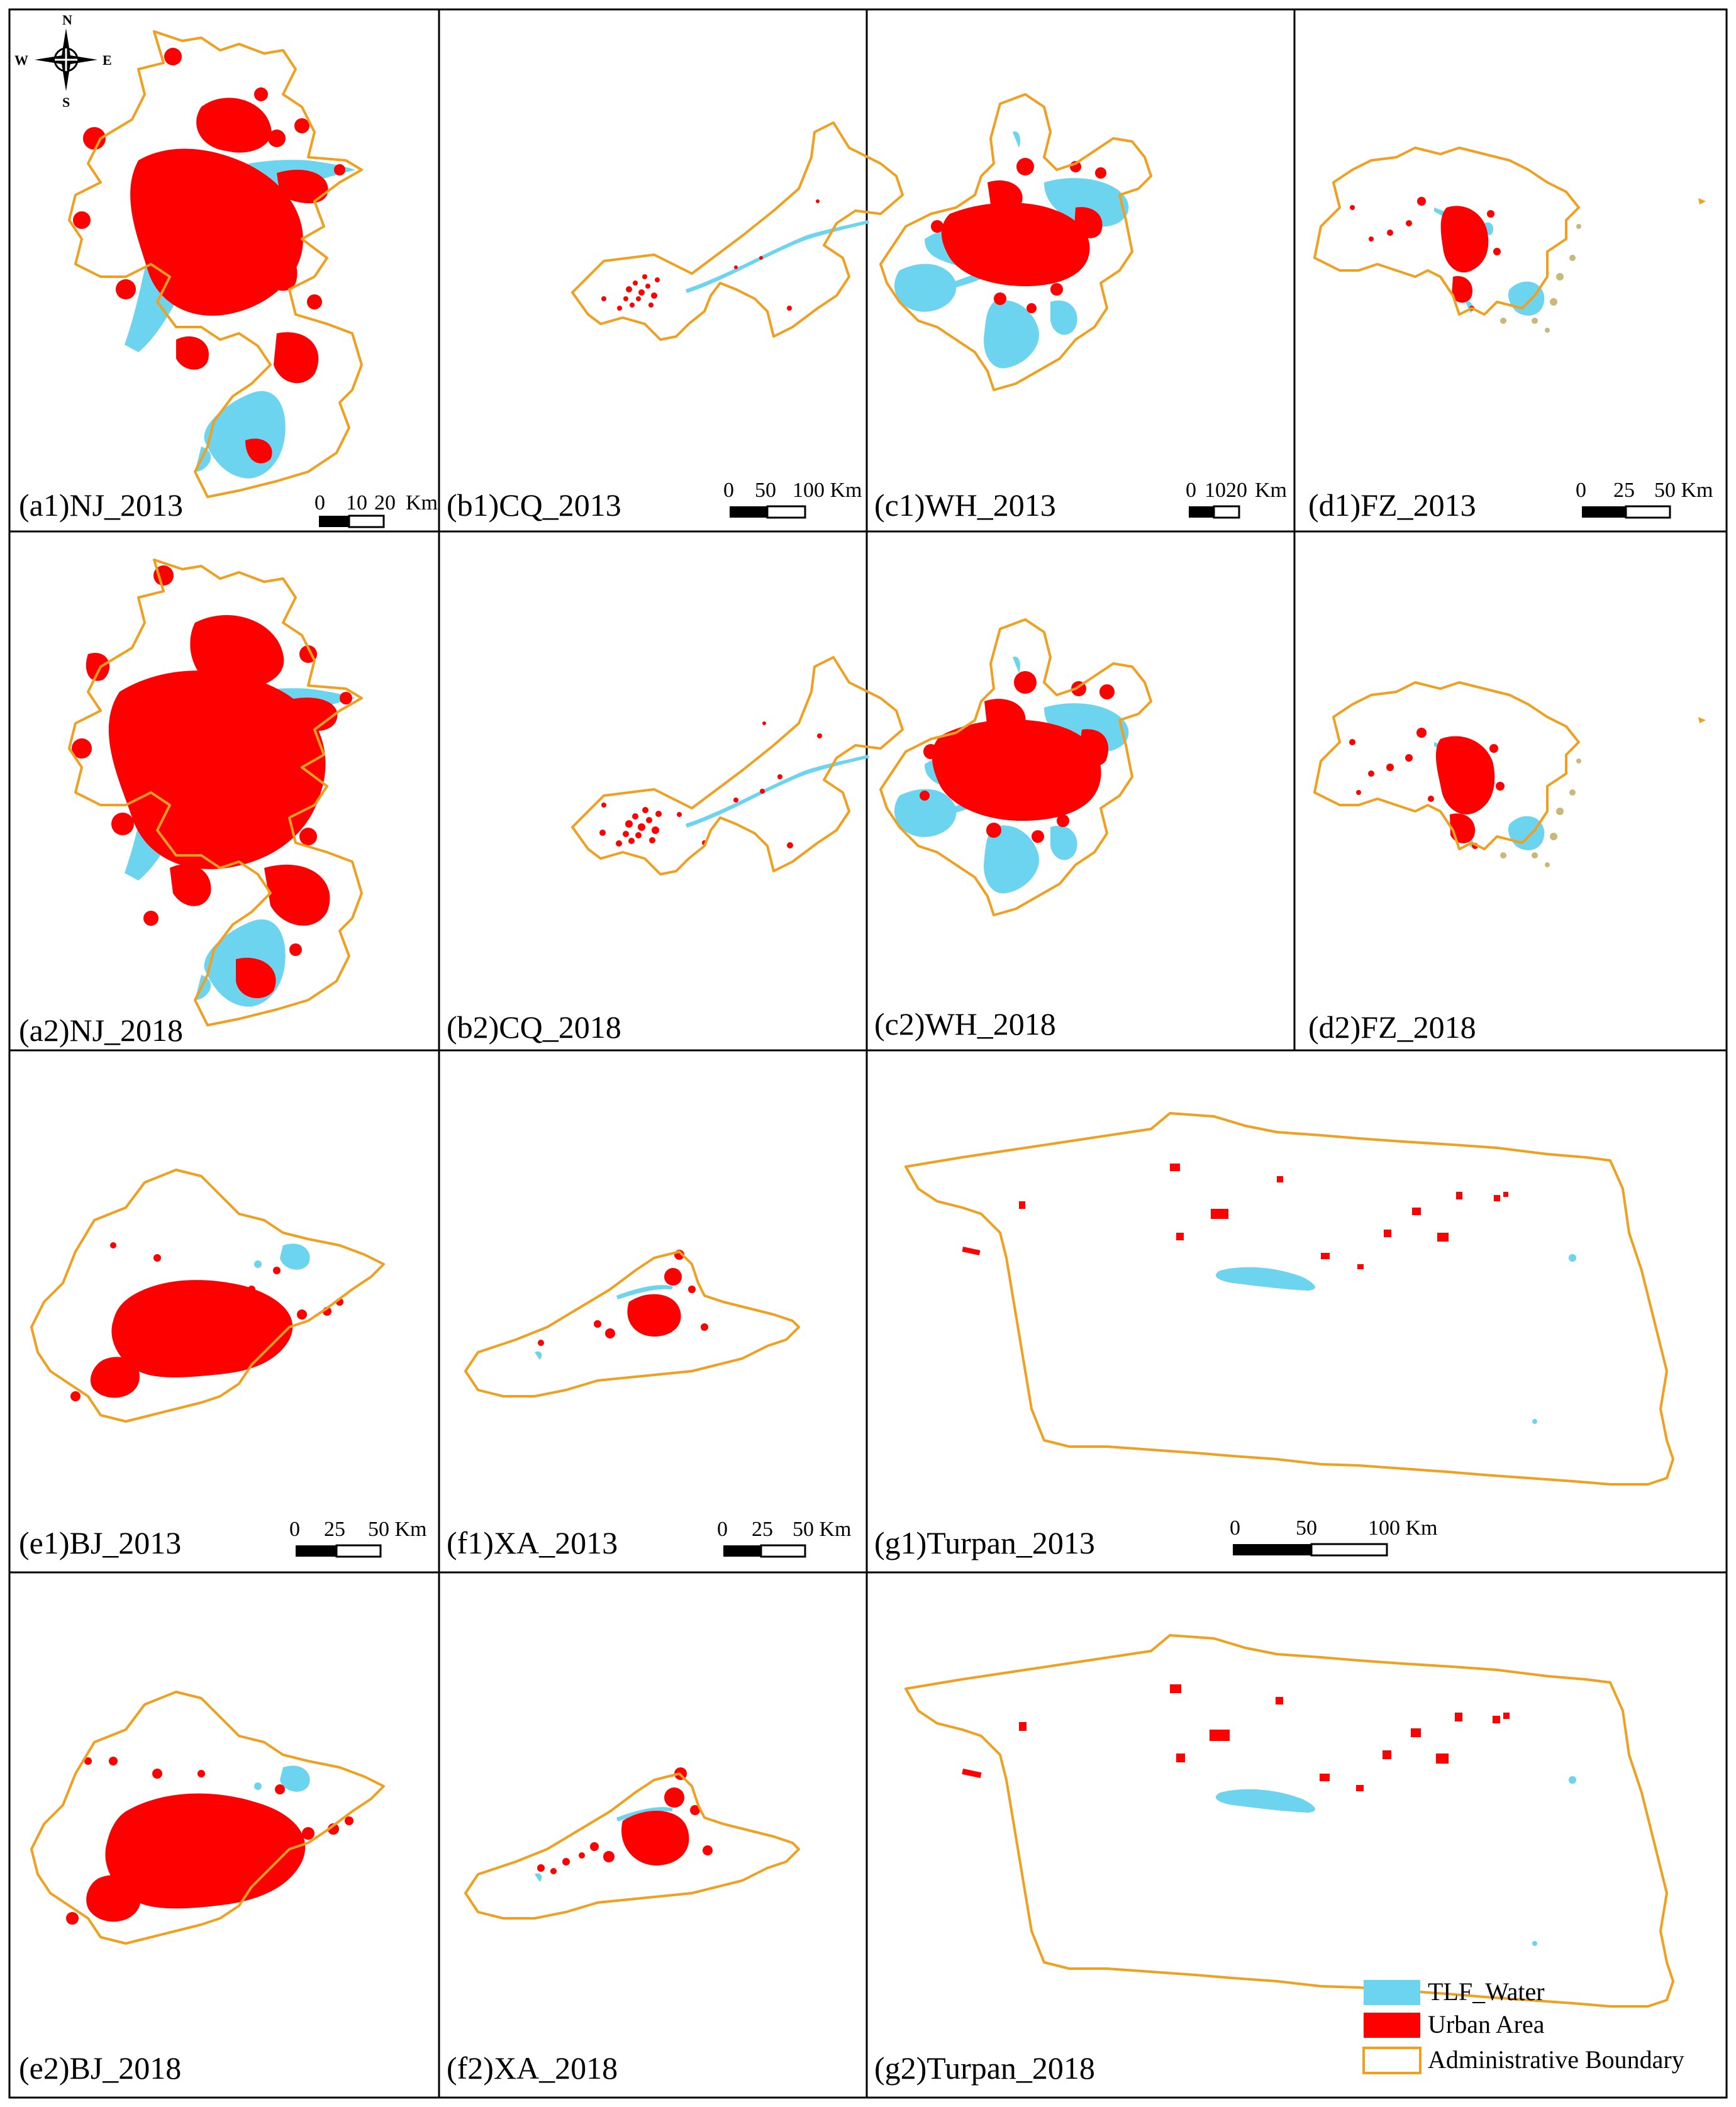 Image resolution: width=1736 pixels, height=2107 pixels. What do you see at coordinates (67, 20) in the screenshot?
I see `compass-n: N` at bounding box center [67, 20].